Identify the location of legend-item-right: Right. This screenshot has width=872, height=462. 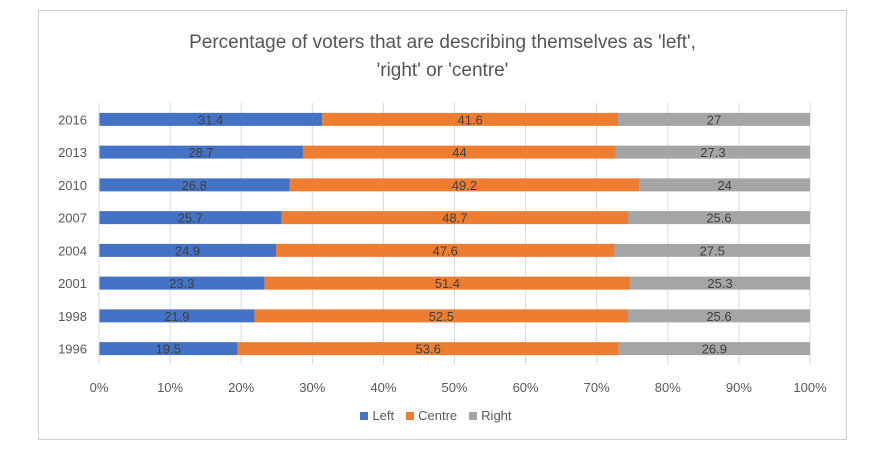
(490, 415).